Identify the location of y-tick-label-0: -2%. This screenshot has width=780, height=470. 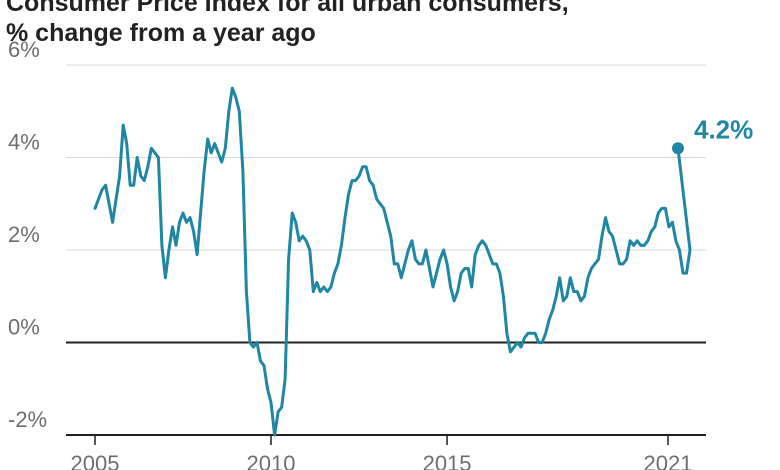
(27, 419).